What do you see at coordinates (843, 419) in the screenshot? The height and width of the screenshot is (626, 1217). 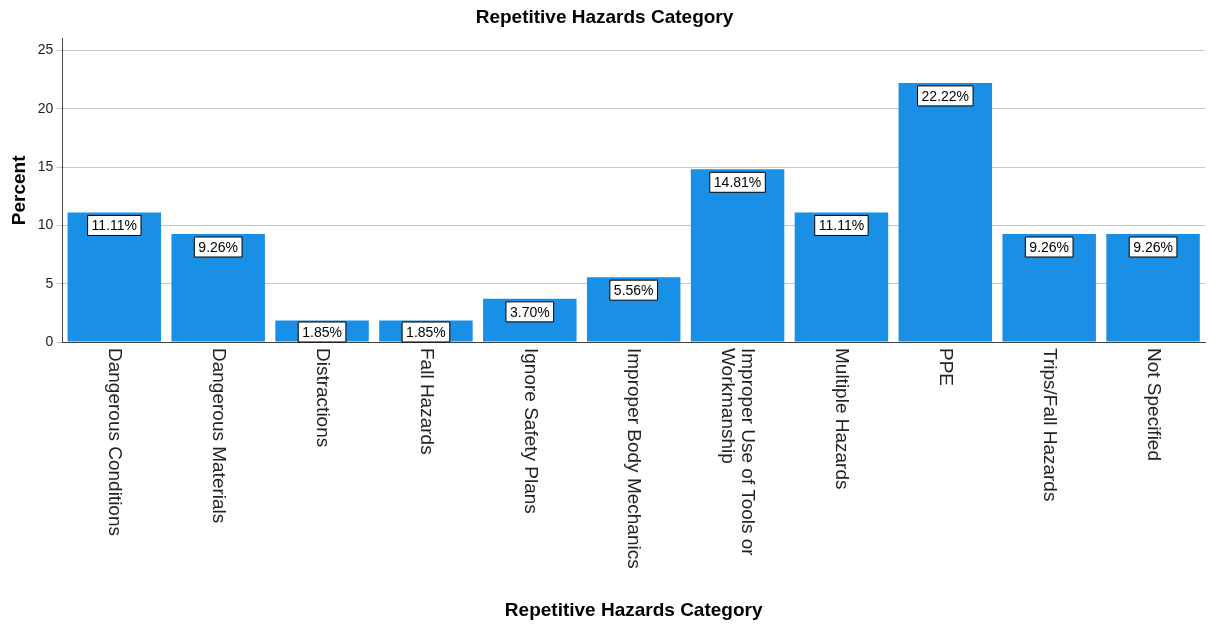 I see `x-tick-label: Multiple Hazards` at bounding box center [843, 419].